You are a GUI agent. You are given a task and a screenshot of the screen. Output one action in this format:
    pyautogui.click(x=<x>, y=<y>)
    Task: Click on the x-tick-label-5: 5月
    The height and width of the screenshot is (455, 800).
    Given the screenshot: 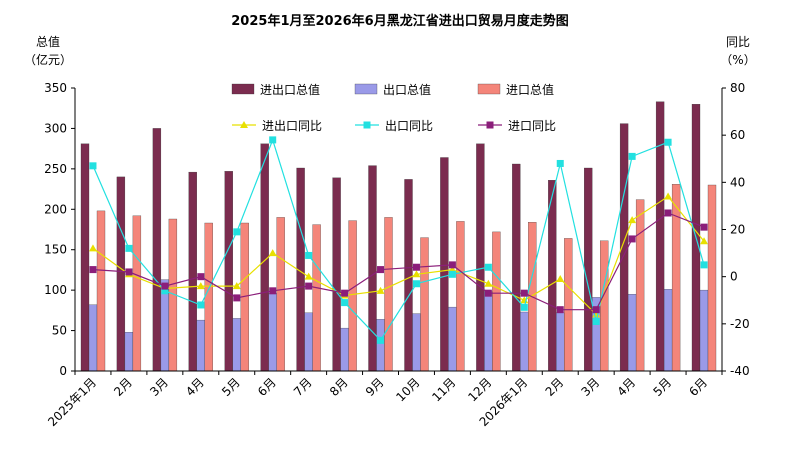 What is the action you would take?
    pyautogui.click(x=231, y=387)
    